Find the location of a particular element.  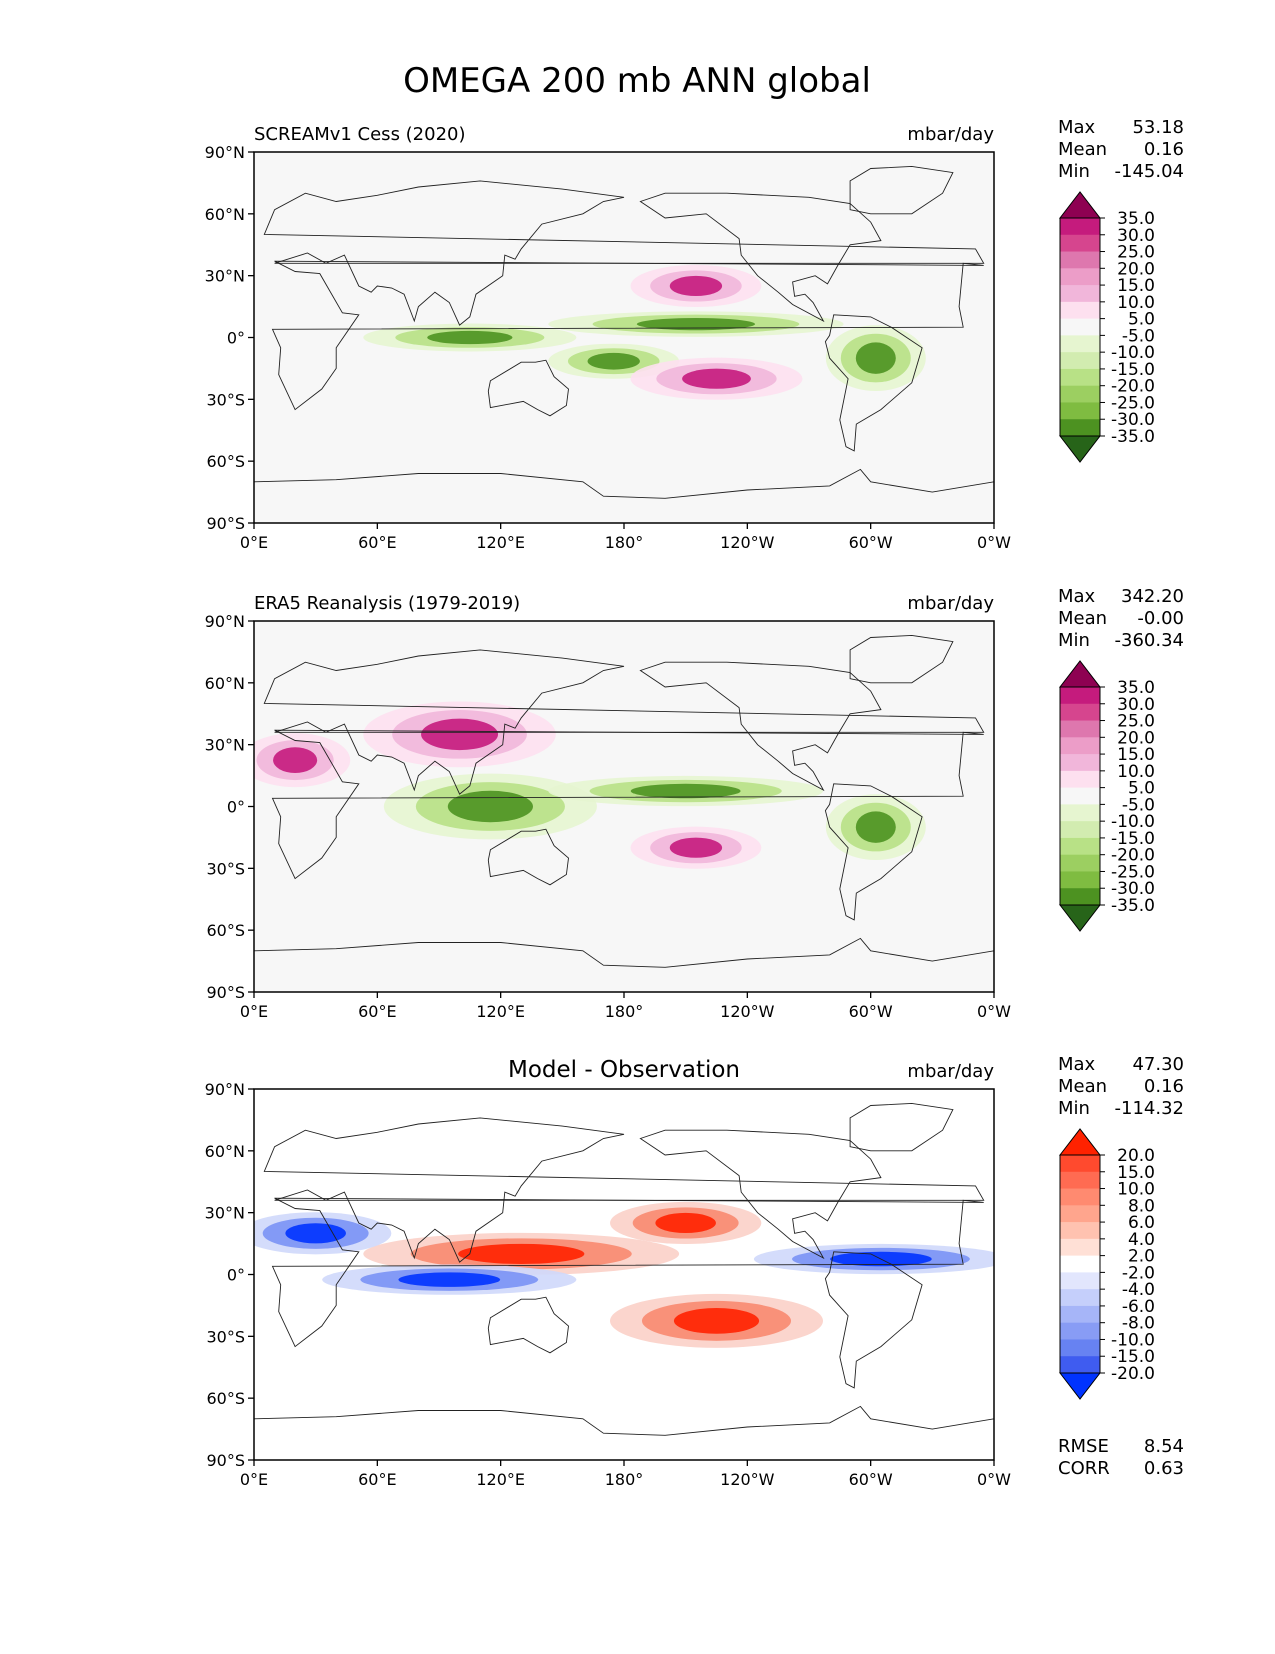

y-tick-label: 60°S is located at coordinates (225, 930).